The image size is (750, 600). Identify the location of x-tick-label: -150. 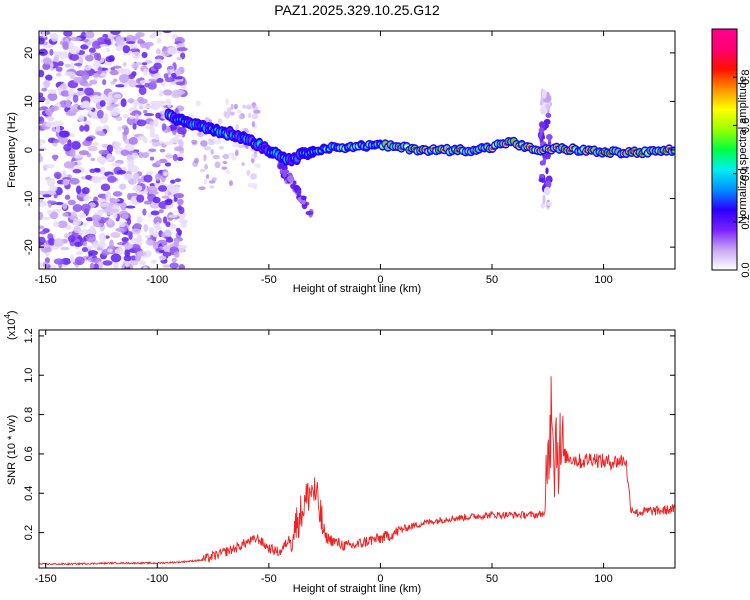
(46, 280).